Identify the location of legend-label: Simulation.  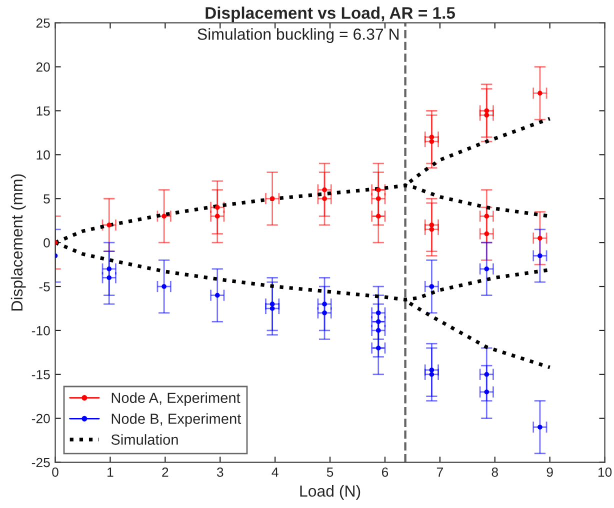
(144, 439).